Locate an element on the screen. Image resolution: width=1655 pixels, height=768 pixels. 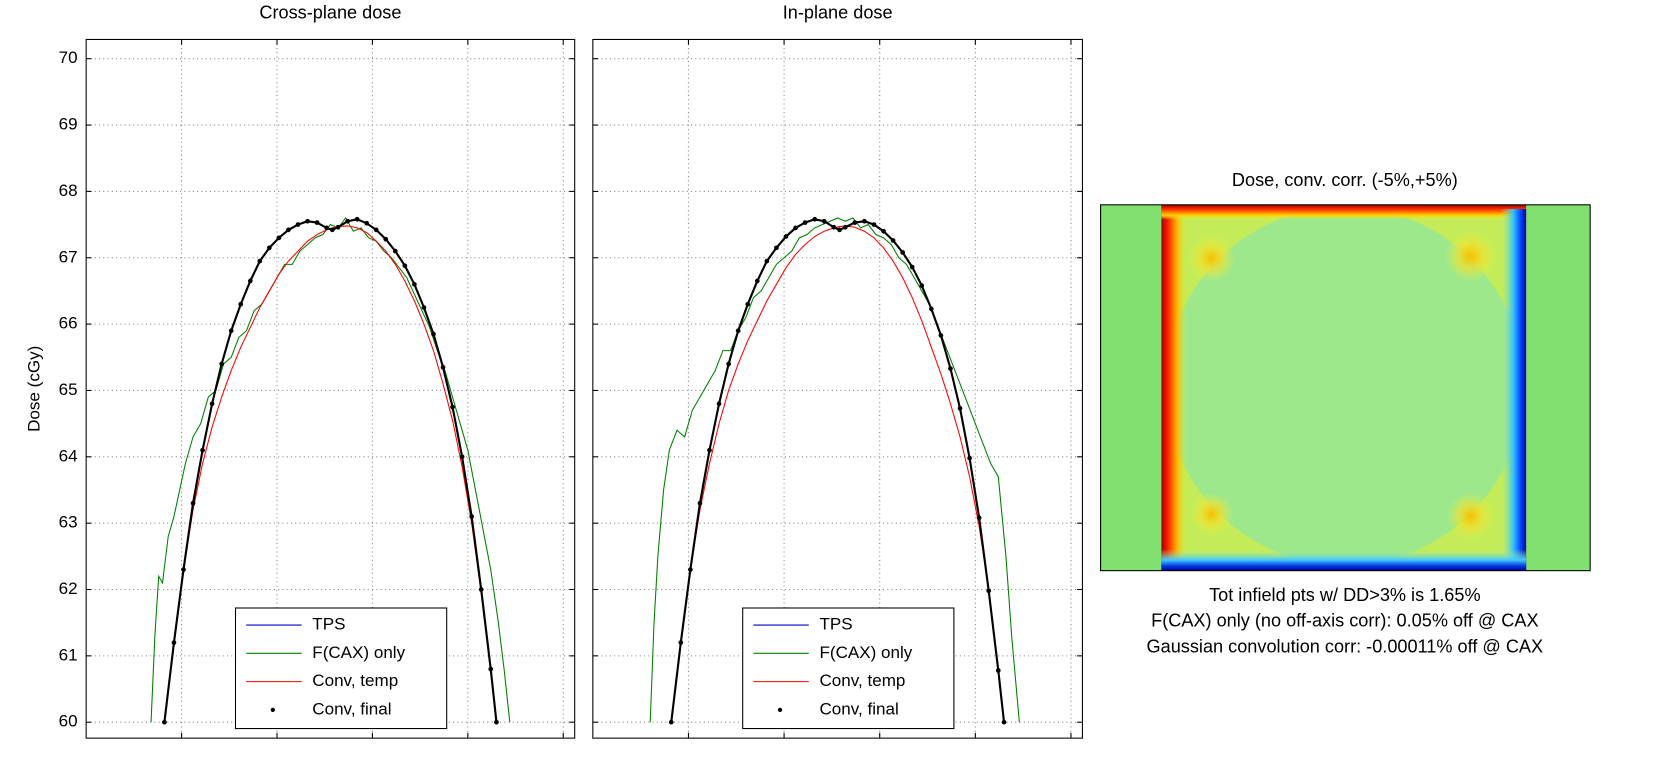
y-tick-label: 68 is located at coordinates (68, 190).